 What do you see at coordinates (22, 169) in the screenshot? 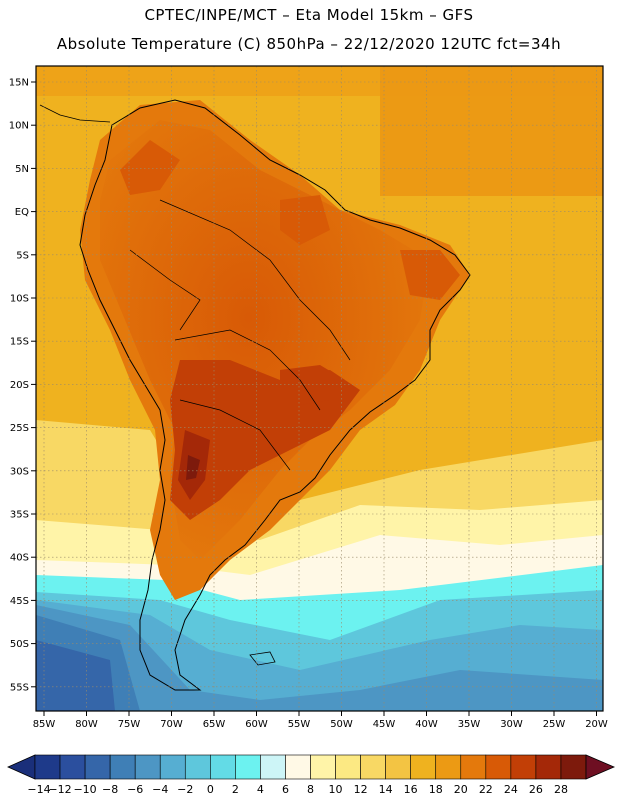
I see `lat-label: 5N` at bounding box center [22, 169].